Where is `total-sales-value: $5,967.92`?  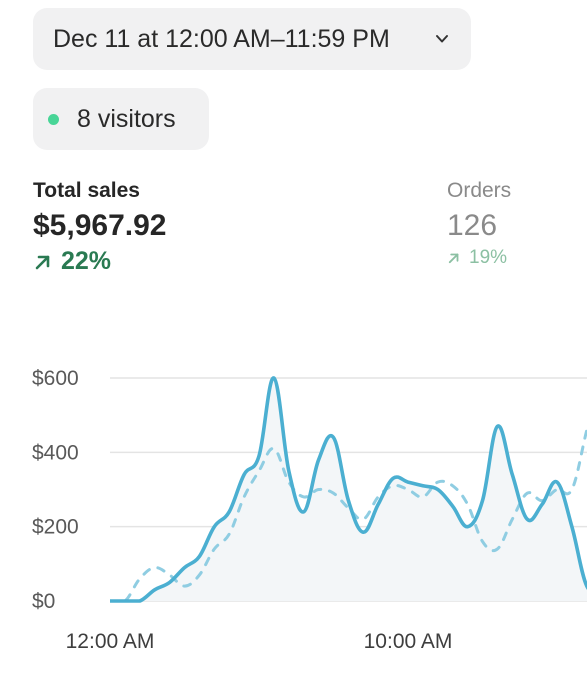
total-sales-value: $5,967.92 is located at coordinates (100, 225).